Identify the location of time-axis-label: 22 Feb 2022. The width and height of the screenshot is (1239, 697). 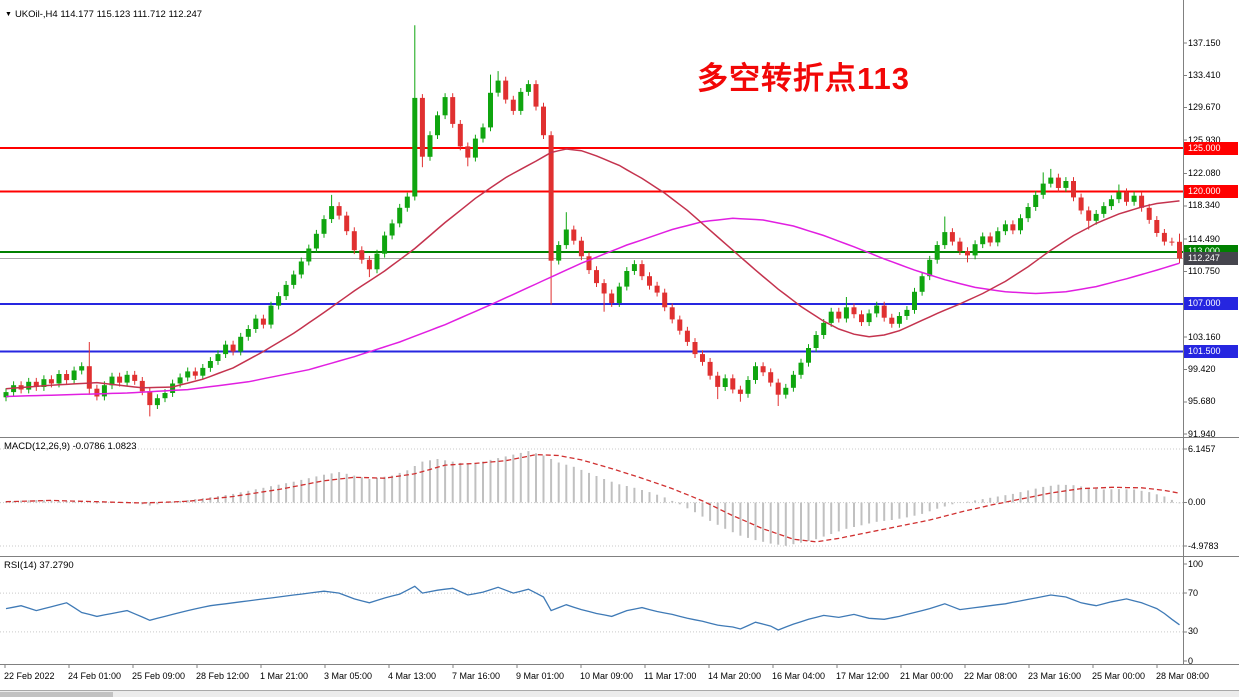
(29, 676).